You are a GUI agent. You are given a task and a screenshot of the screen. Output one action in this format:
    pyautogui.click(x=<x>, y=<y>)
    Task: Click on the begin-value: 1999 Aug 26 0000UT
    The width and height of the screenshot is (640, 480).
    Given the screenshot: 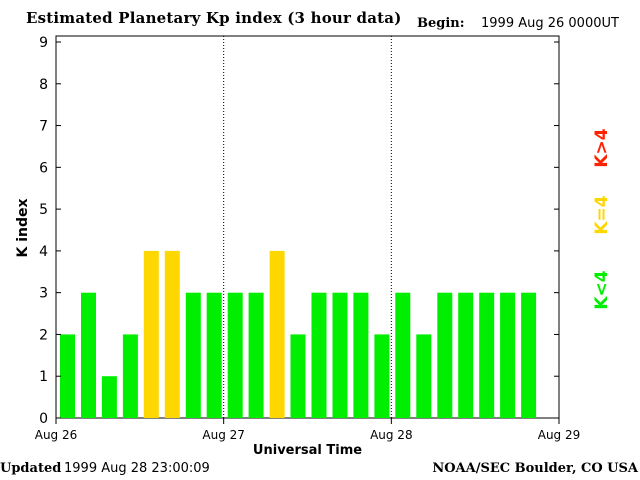 What is the action you would take?
    pyautogui.click(x=550, y=23)
    